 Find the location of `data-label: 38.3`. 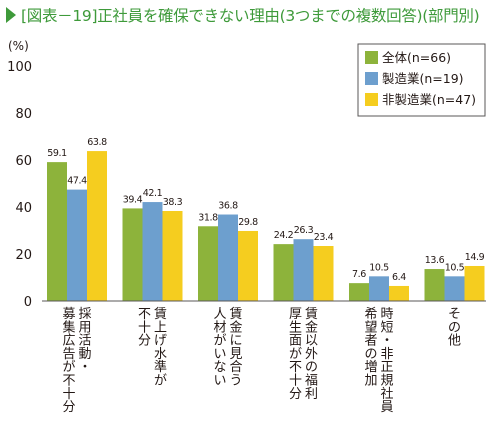

data-label: 38.3 is located at coordinates (173, 202).